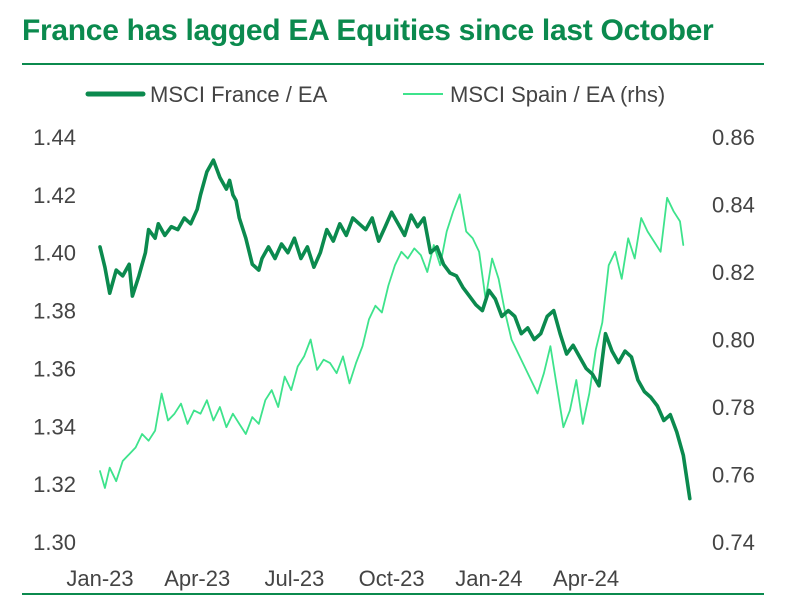 The width and height of the screenshot is (786, 610). Describe the element at coordinates (393, 594) in the screenshot. I see `bottom-rule` at that location.